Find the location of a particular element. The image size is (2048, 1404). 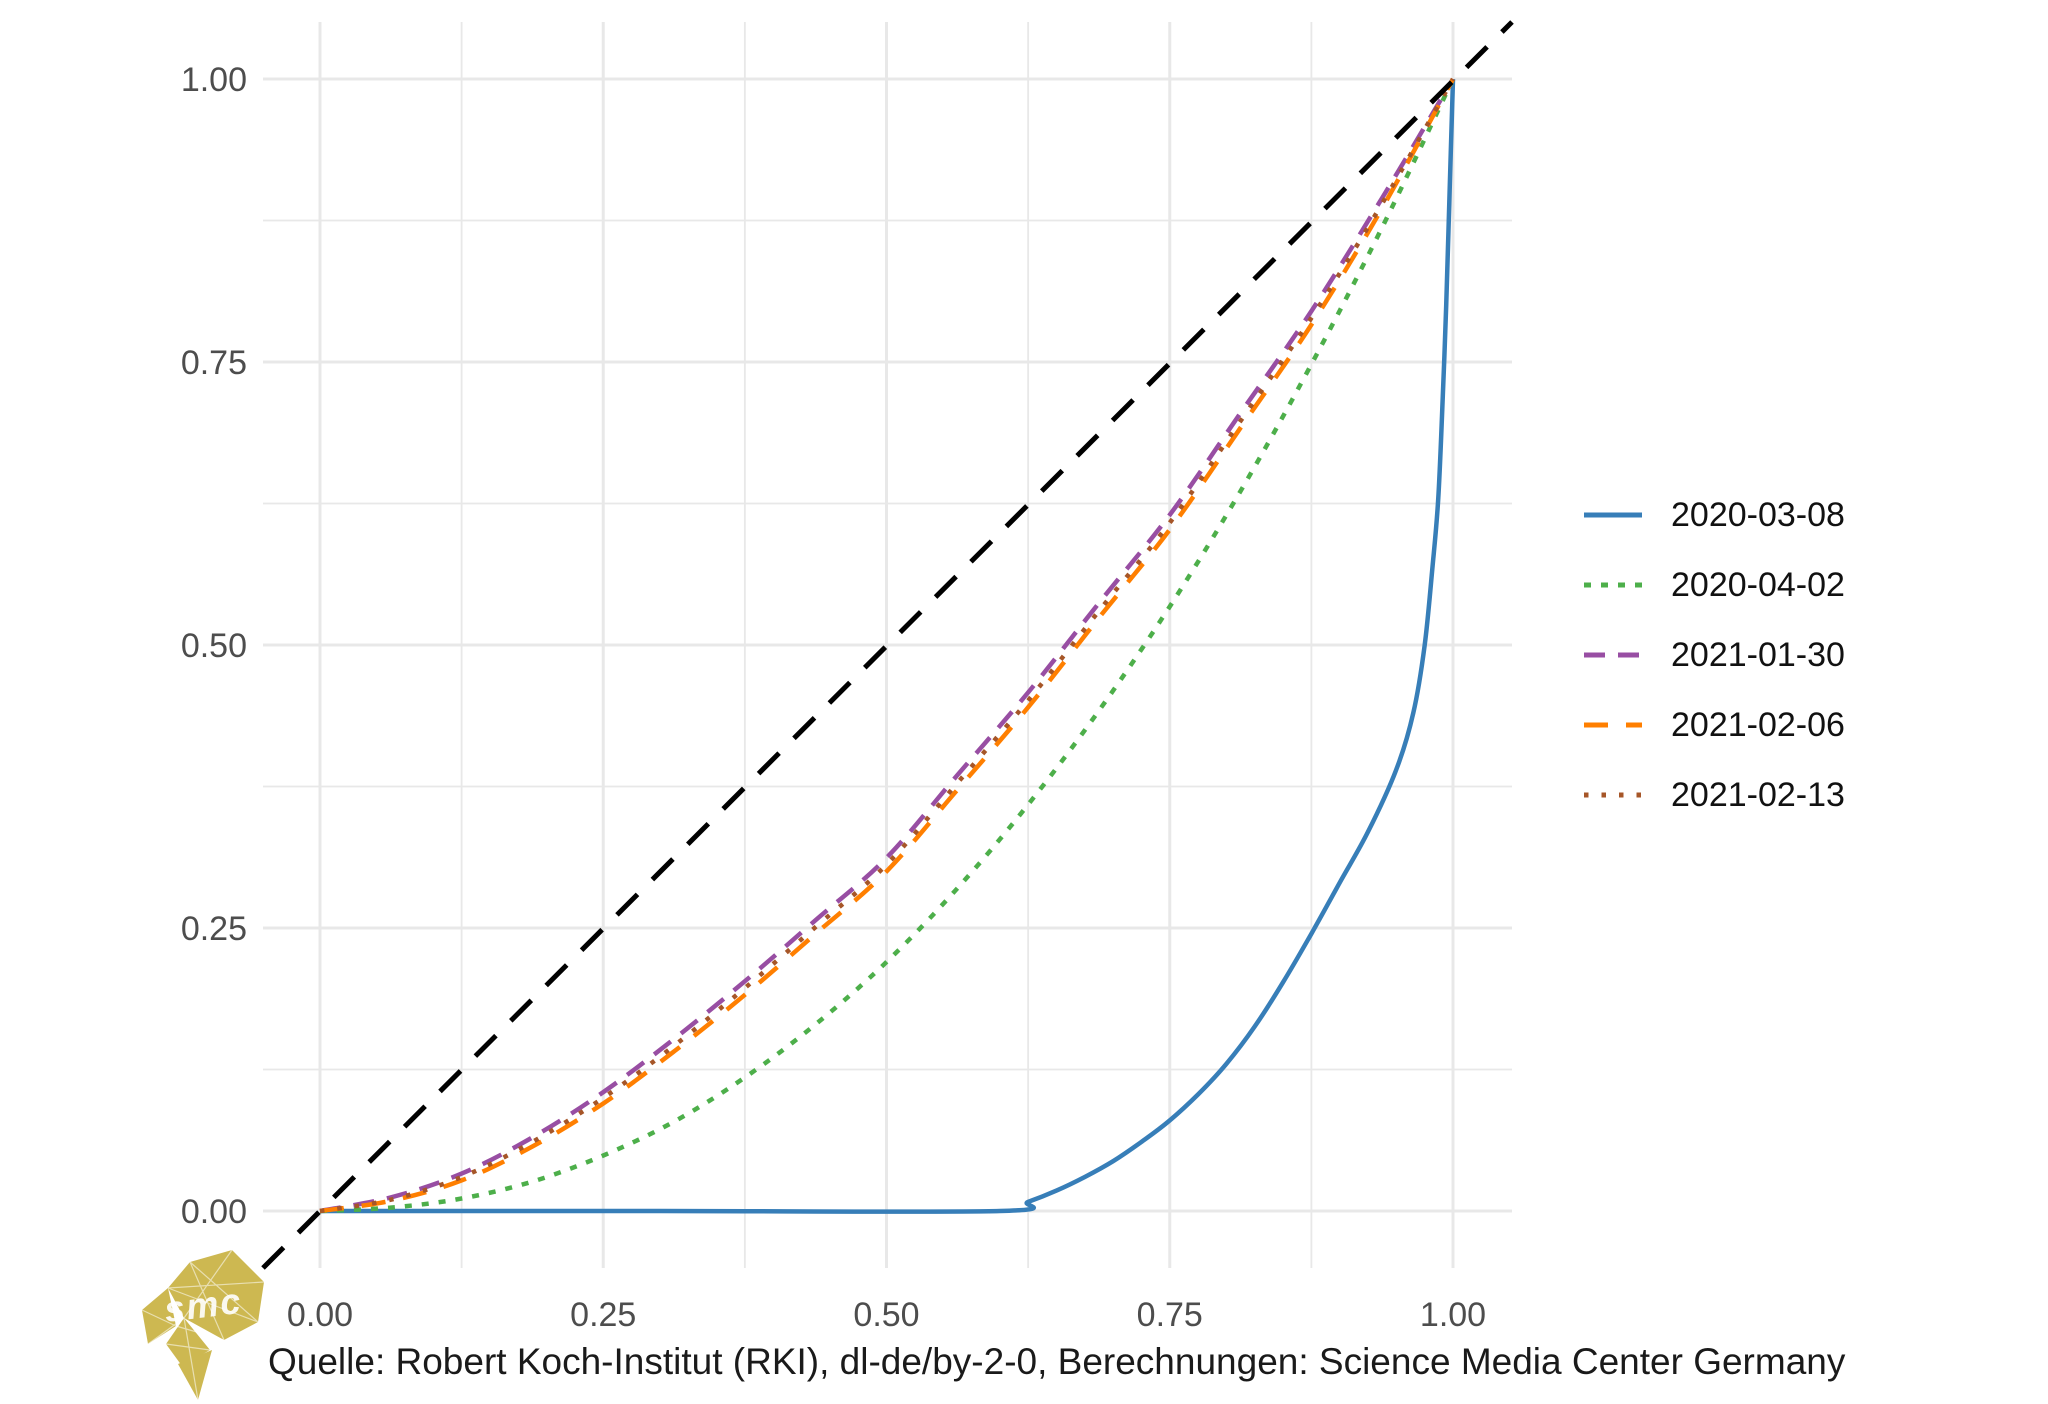

smc-logo: smc is located at coordinates (203, 1325).